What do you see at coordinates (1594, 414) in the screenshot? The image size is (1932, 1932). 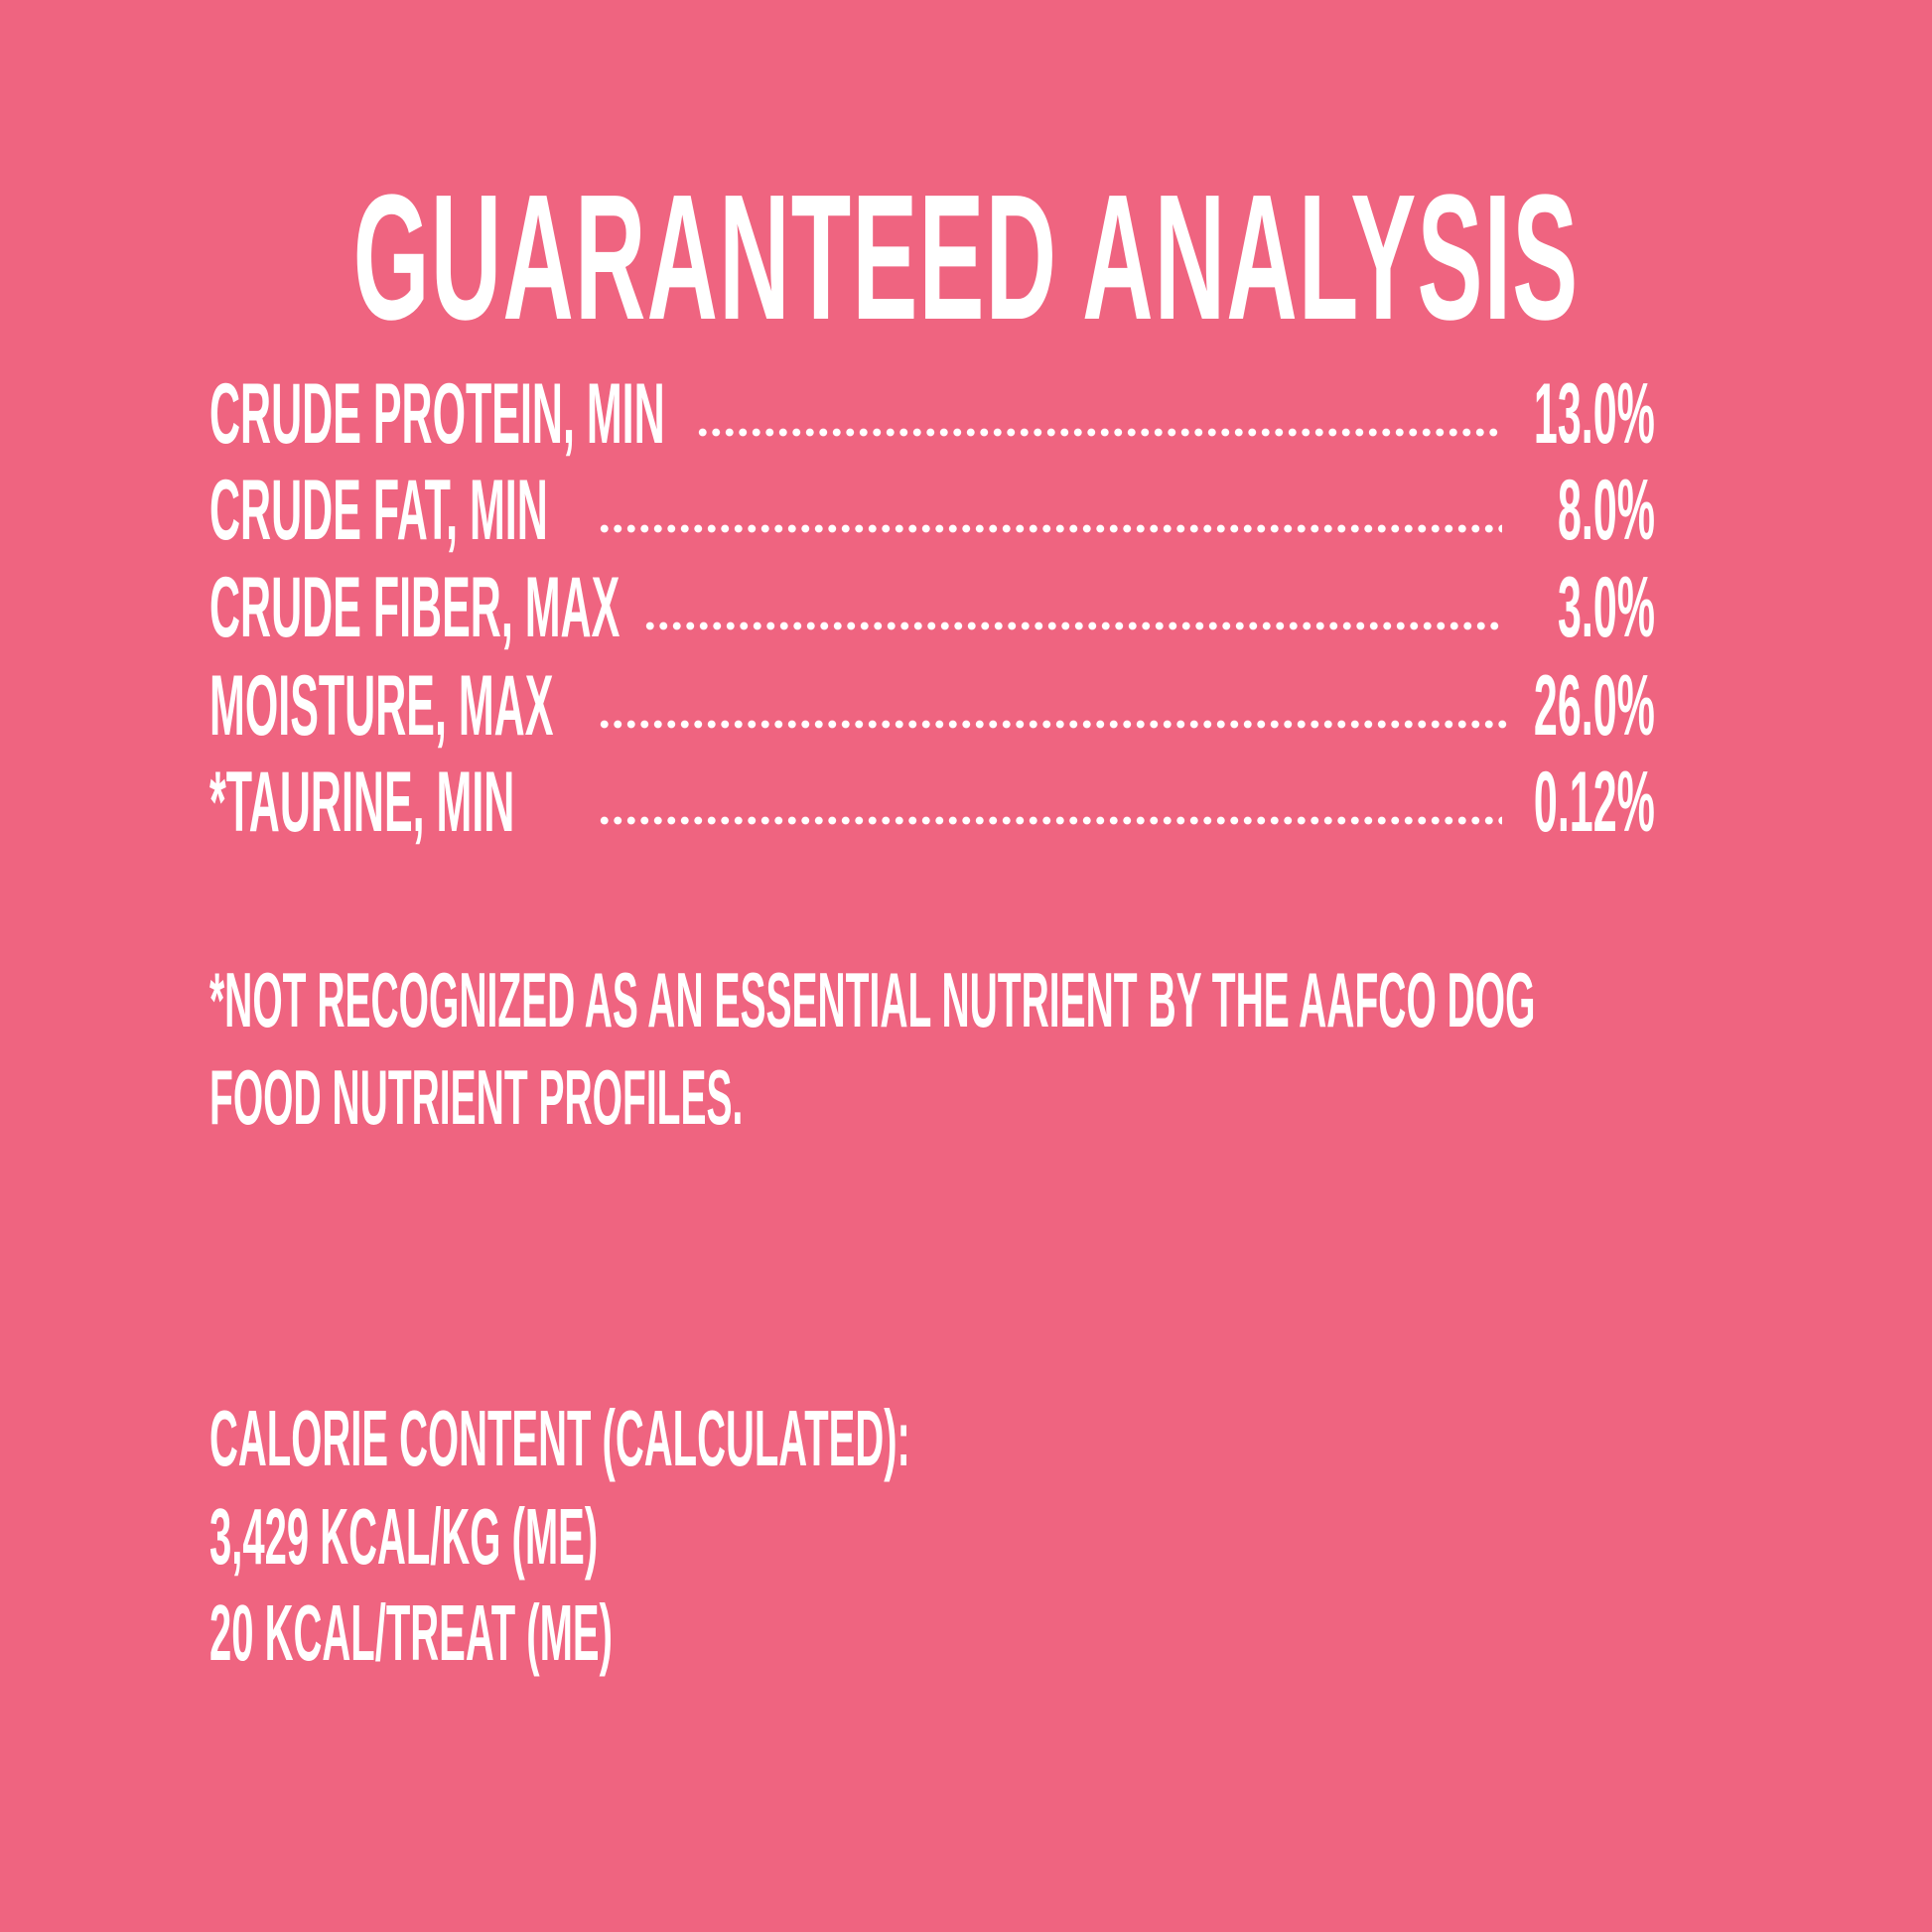 I see `row-value-protein: 13.0%` at bounding box center [1594, 414].